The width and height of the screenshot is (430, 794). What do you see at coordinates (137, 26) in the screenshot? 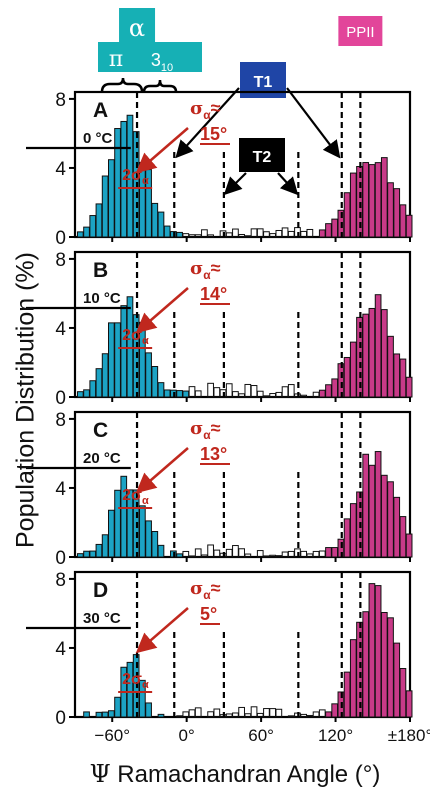
I see `alpha-box` at bounding box center [137, 26].